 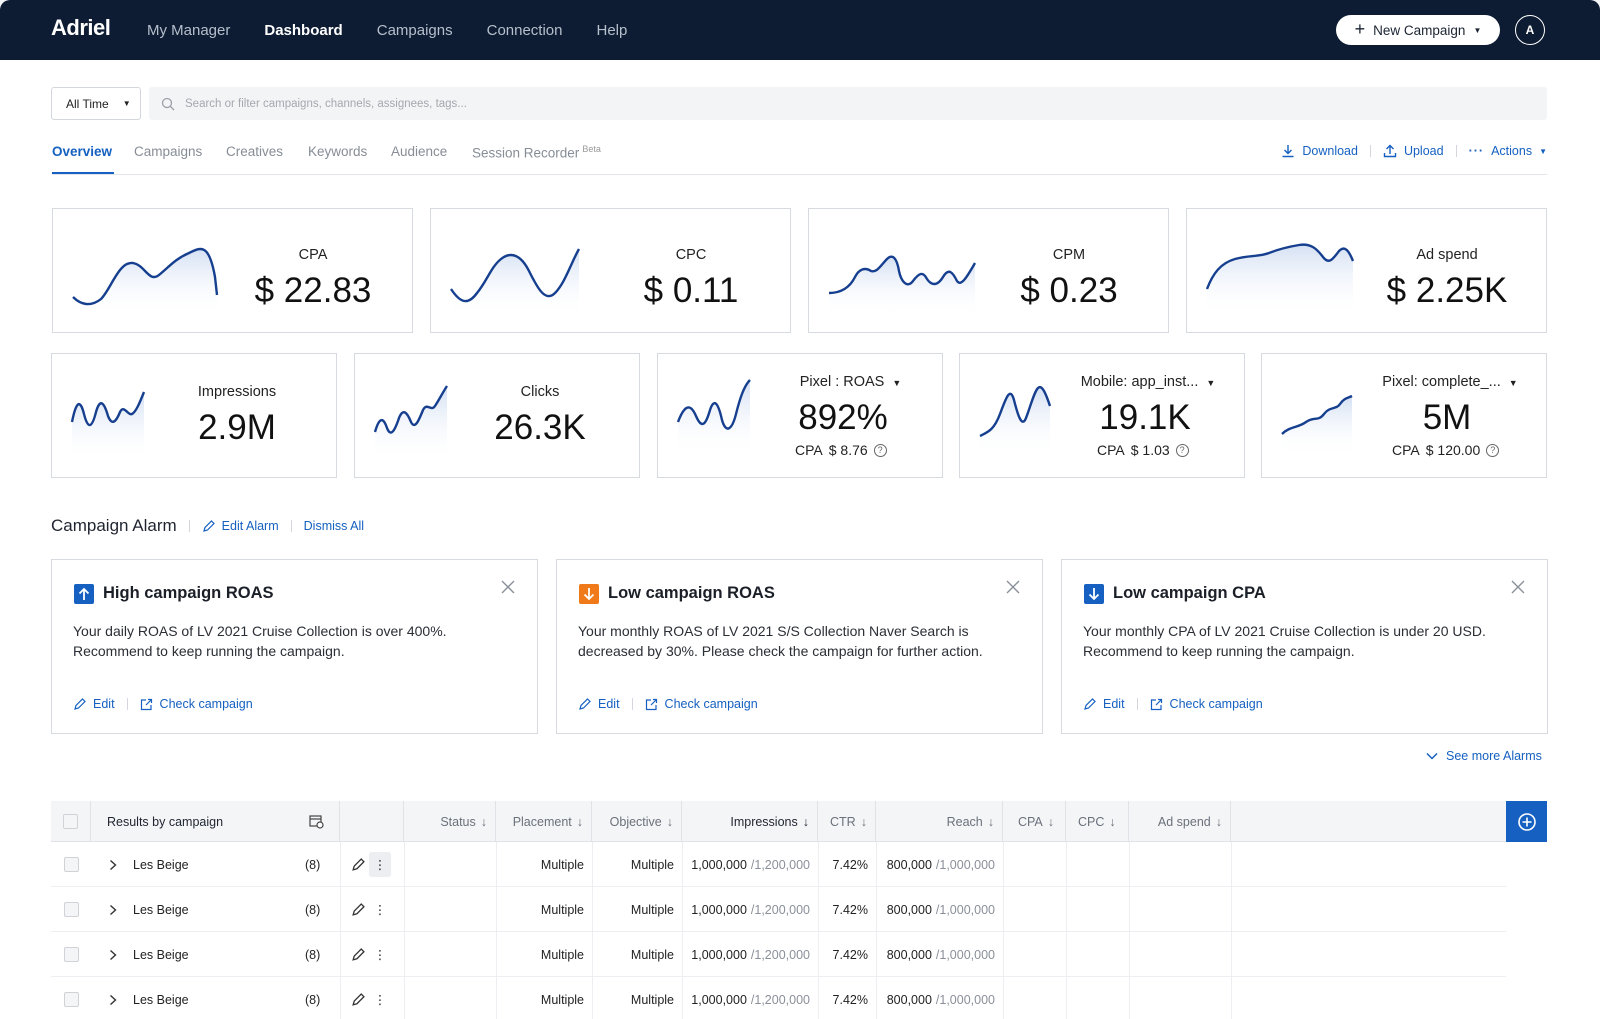 I want to click on kpi-card-cpc: CPC $ 0.11, so click(x=610, y=270).